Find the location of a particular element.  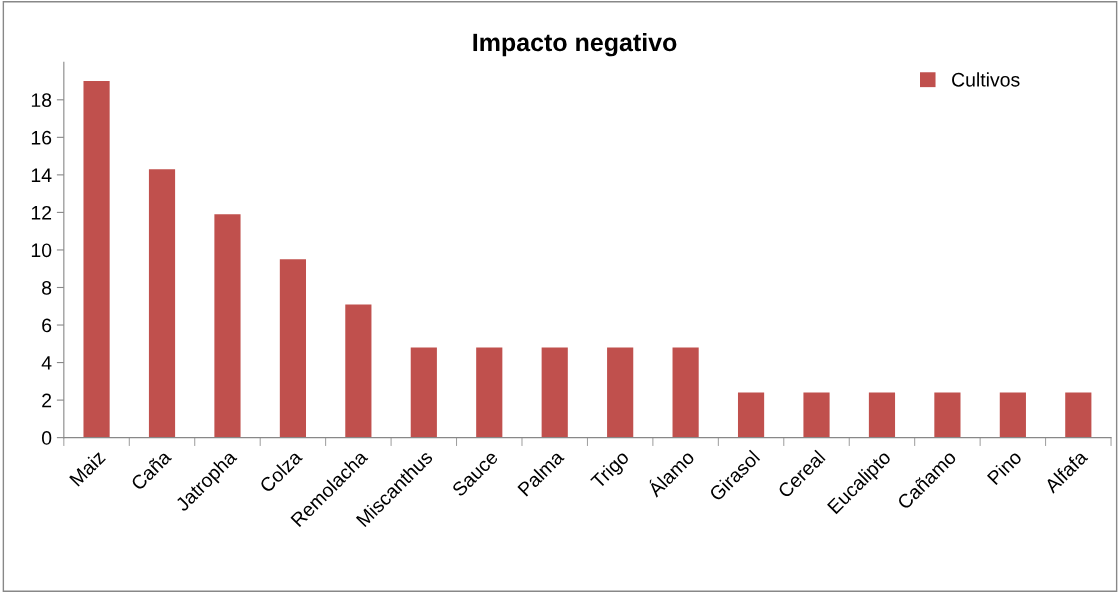

y-tick-label: 4 is located at coordinates (46, 363).